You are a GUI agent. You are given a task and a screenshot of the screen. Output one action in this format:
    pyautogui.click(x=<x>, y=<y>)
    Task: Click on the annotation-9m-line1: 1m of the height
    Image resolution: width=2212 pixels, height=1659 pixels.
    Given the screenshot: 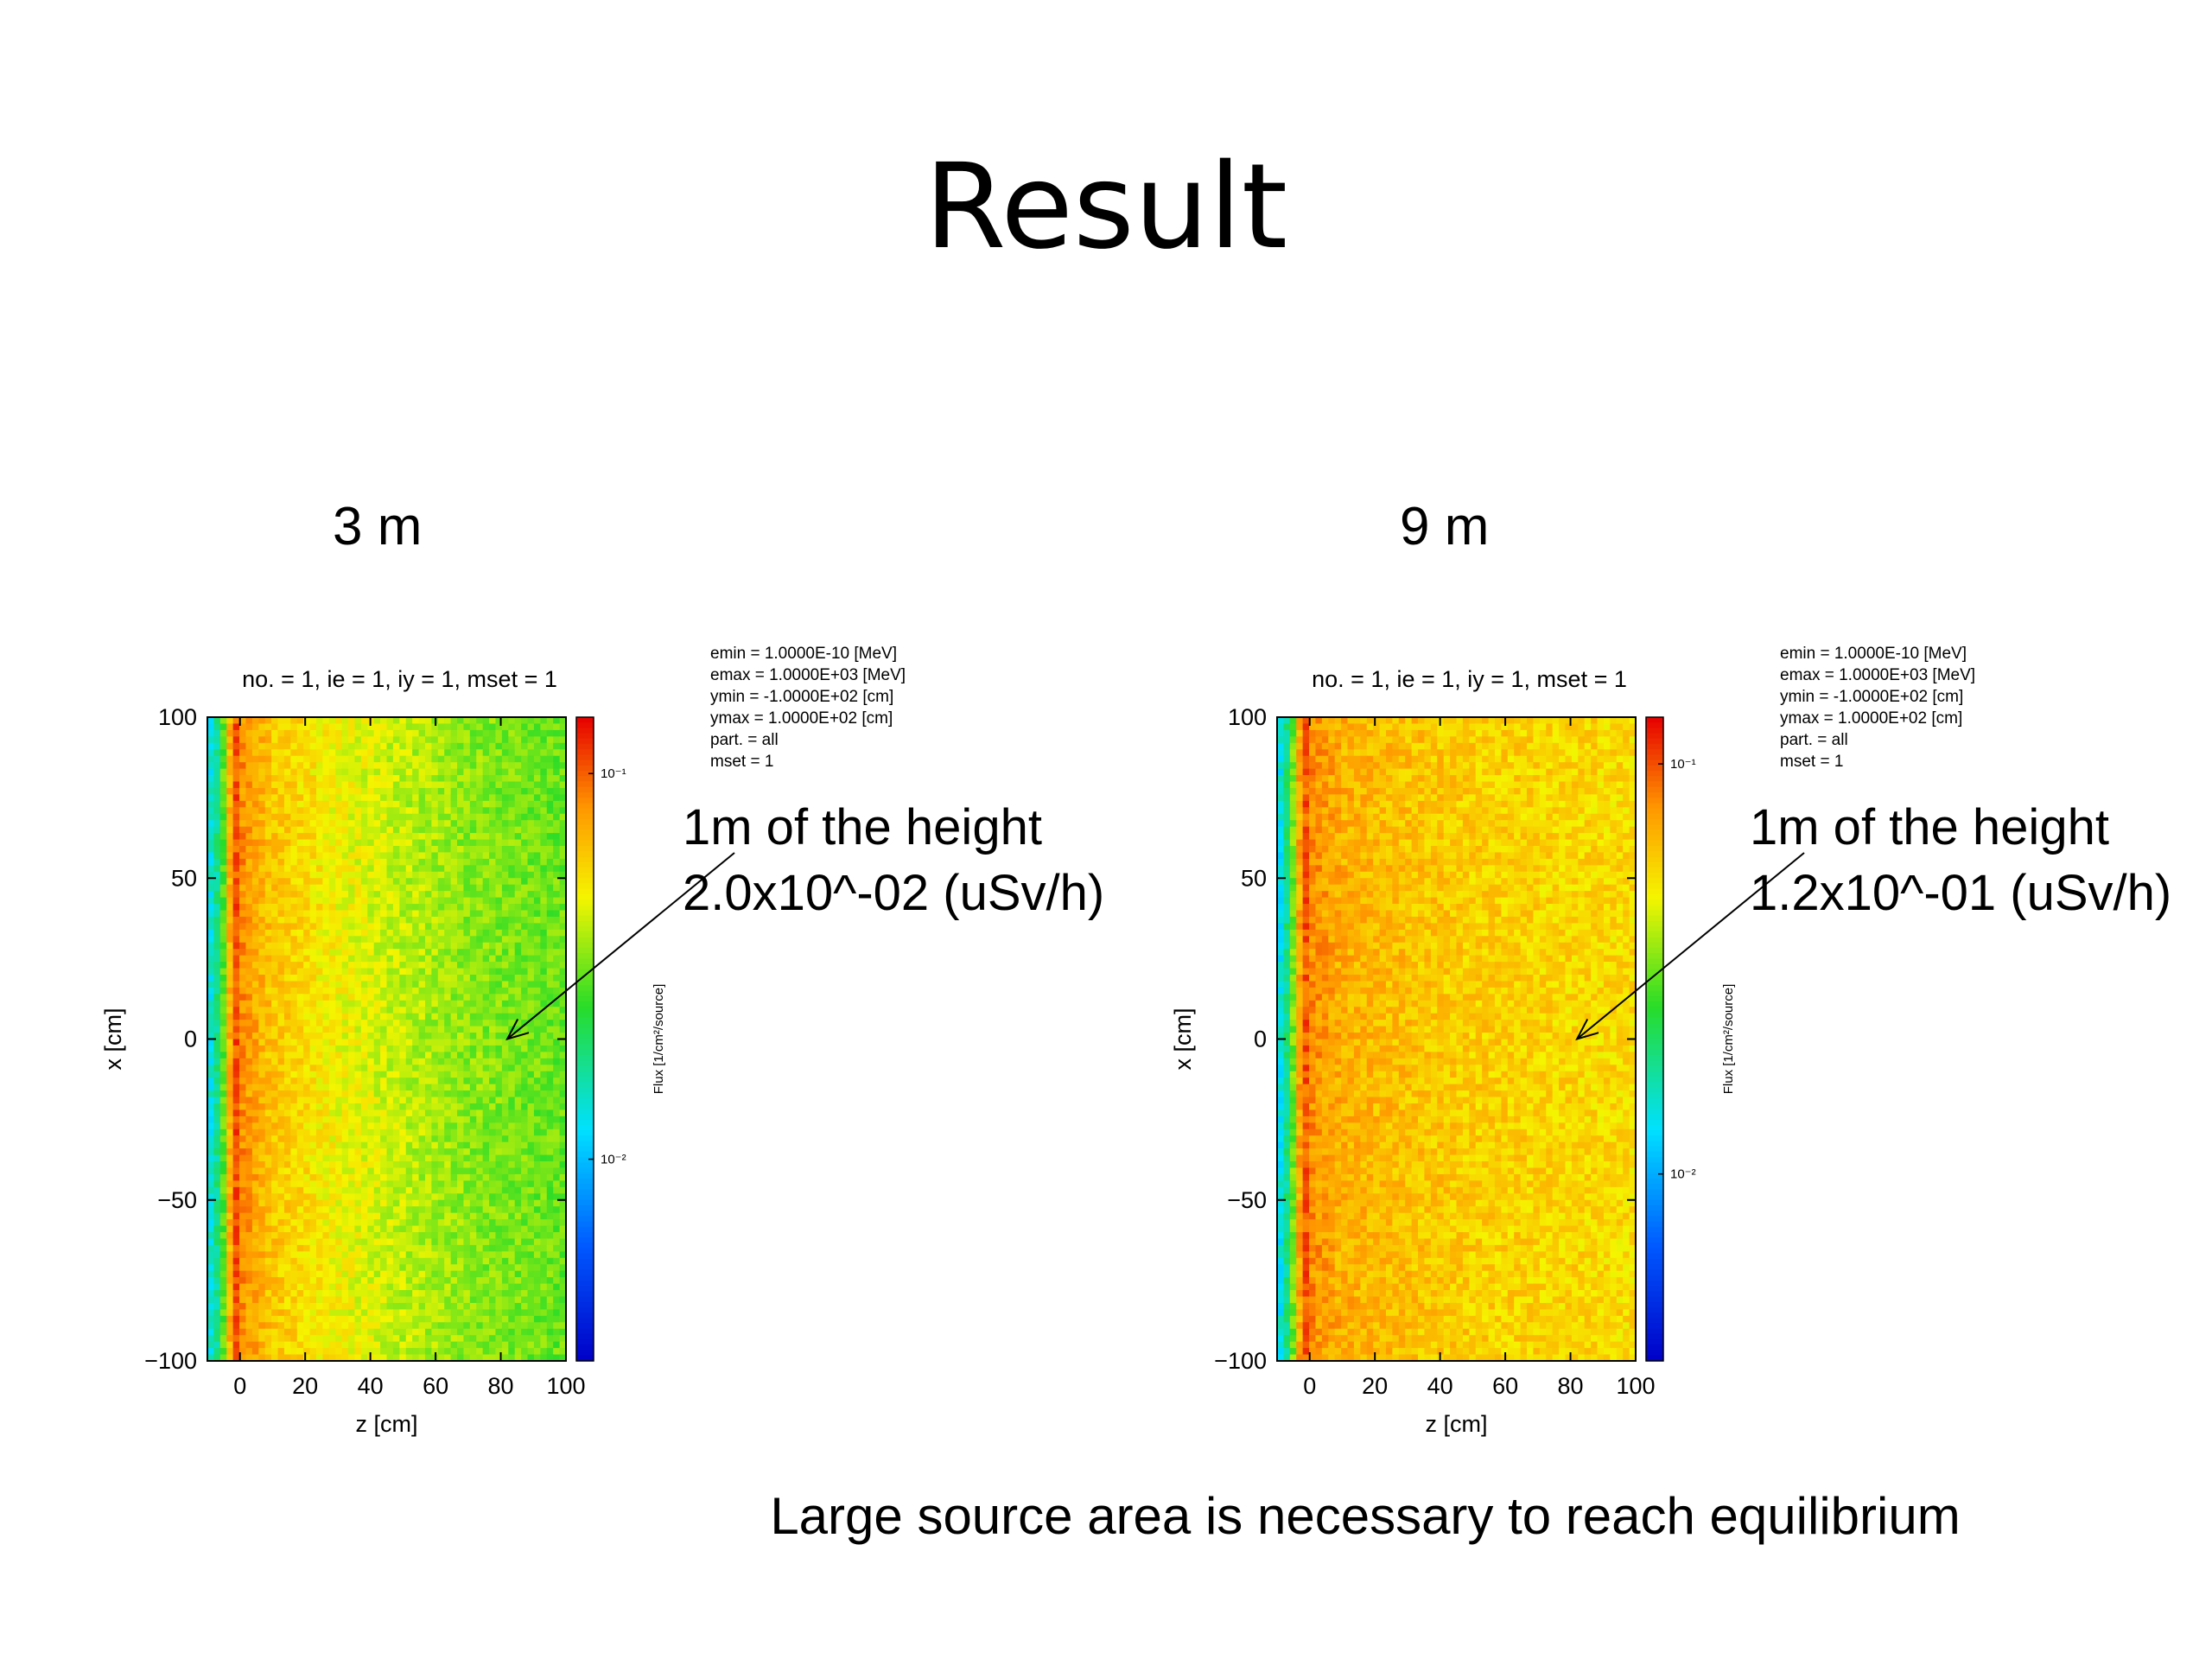 What is the action you would take?
    pyautogui.click(x=1929, y=827)
    